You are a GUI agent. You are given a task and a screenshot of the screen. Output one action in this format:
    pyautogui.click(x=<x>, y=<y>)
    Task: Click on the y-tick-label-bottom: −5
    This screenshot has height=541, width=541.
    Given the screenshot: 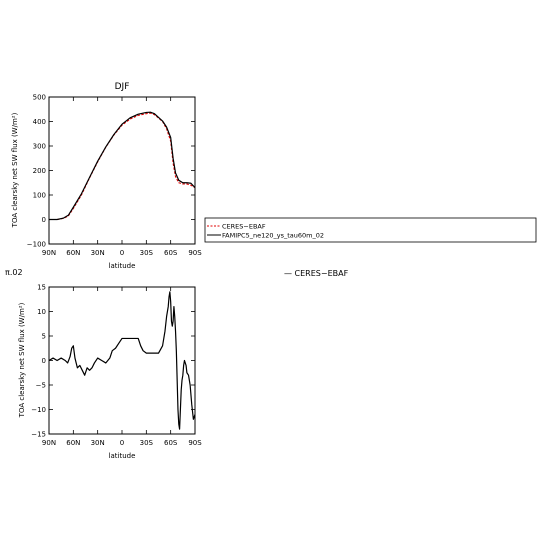 What is the action you would take?
    pyautogui.click(x=41, y=386)
    